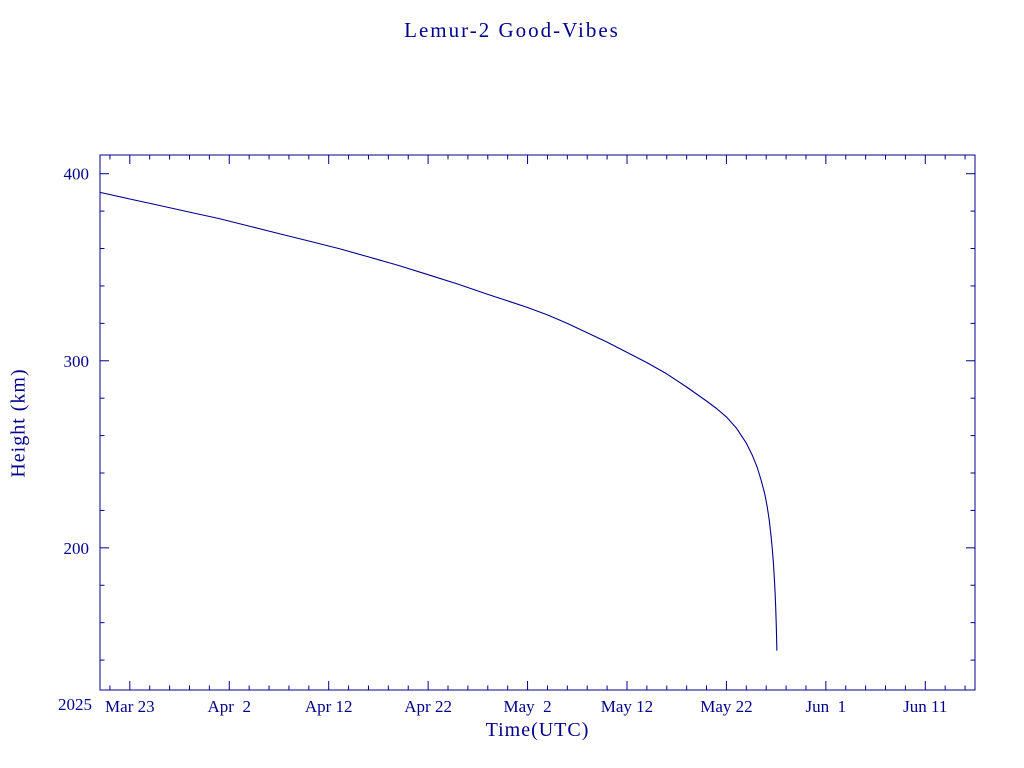 This screenshot has height=768, width=1024. Describe the element at coordinates (130, 706) in the screenshot. I see `x-tick-label: Mar 23` at that location.